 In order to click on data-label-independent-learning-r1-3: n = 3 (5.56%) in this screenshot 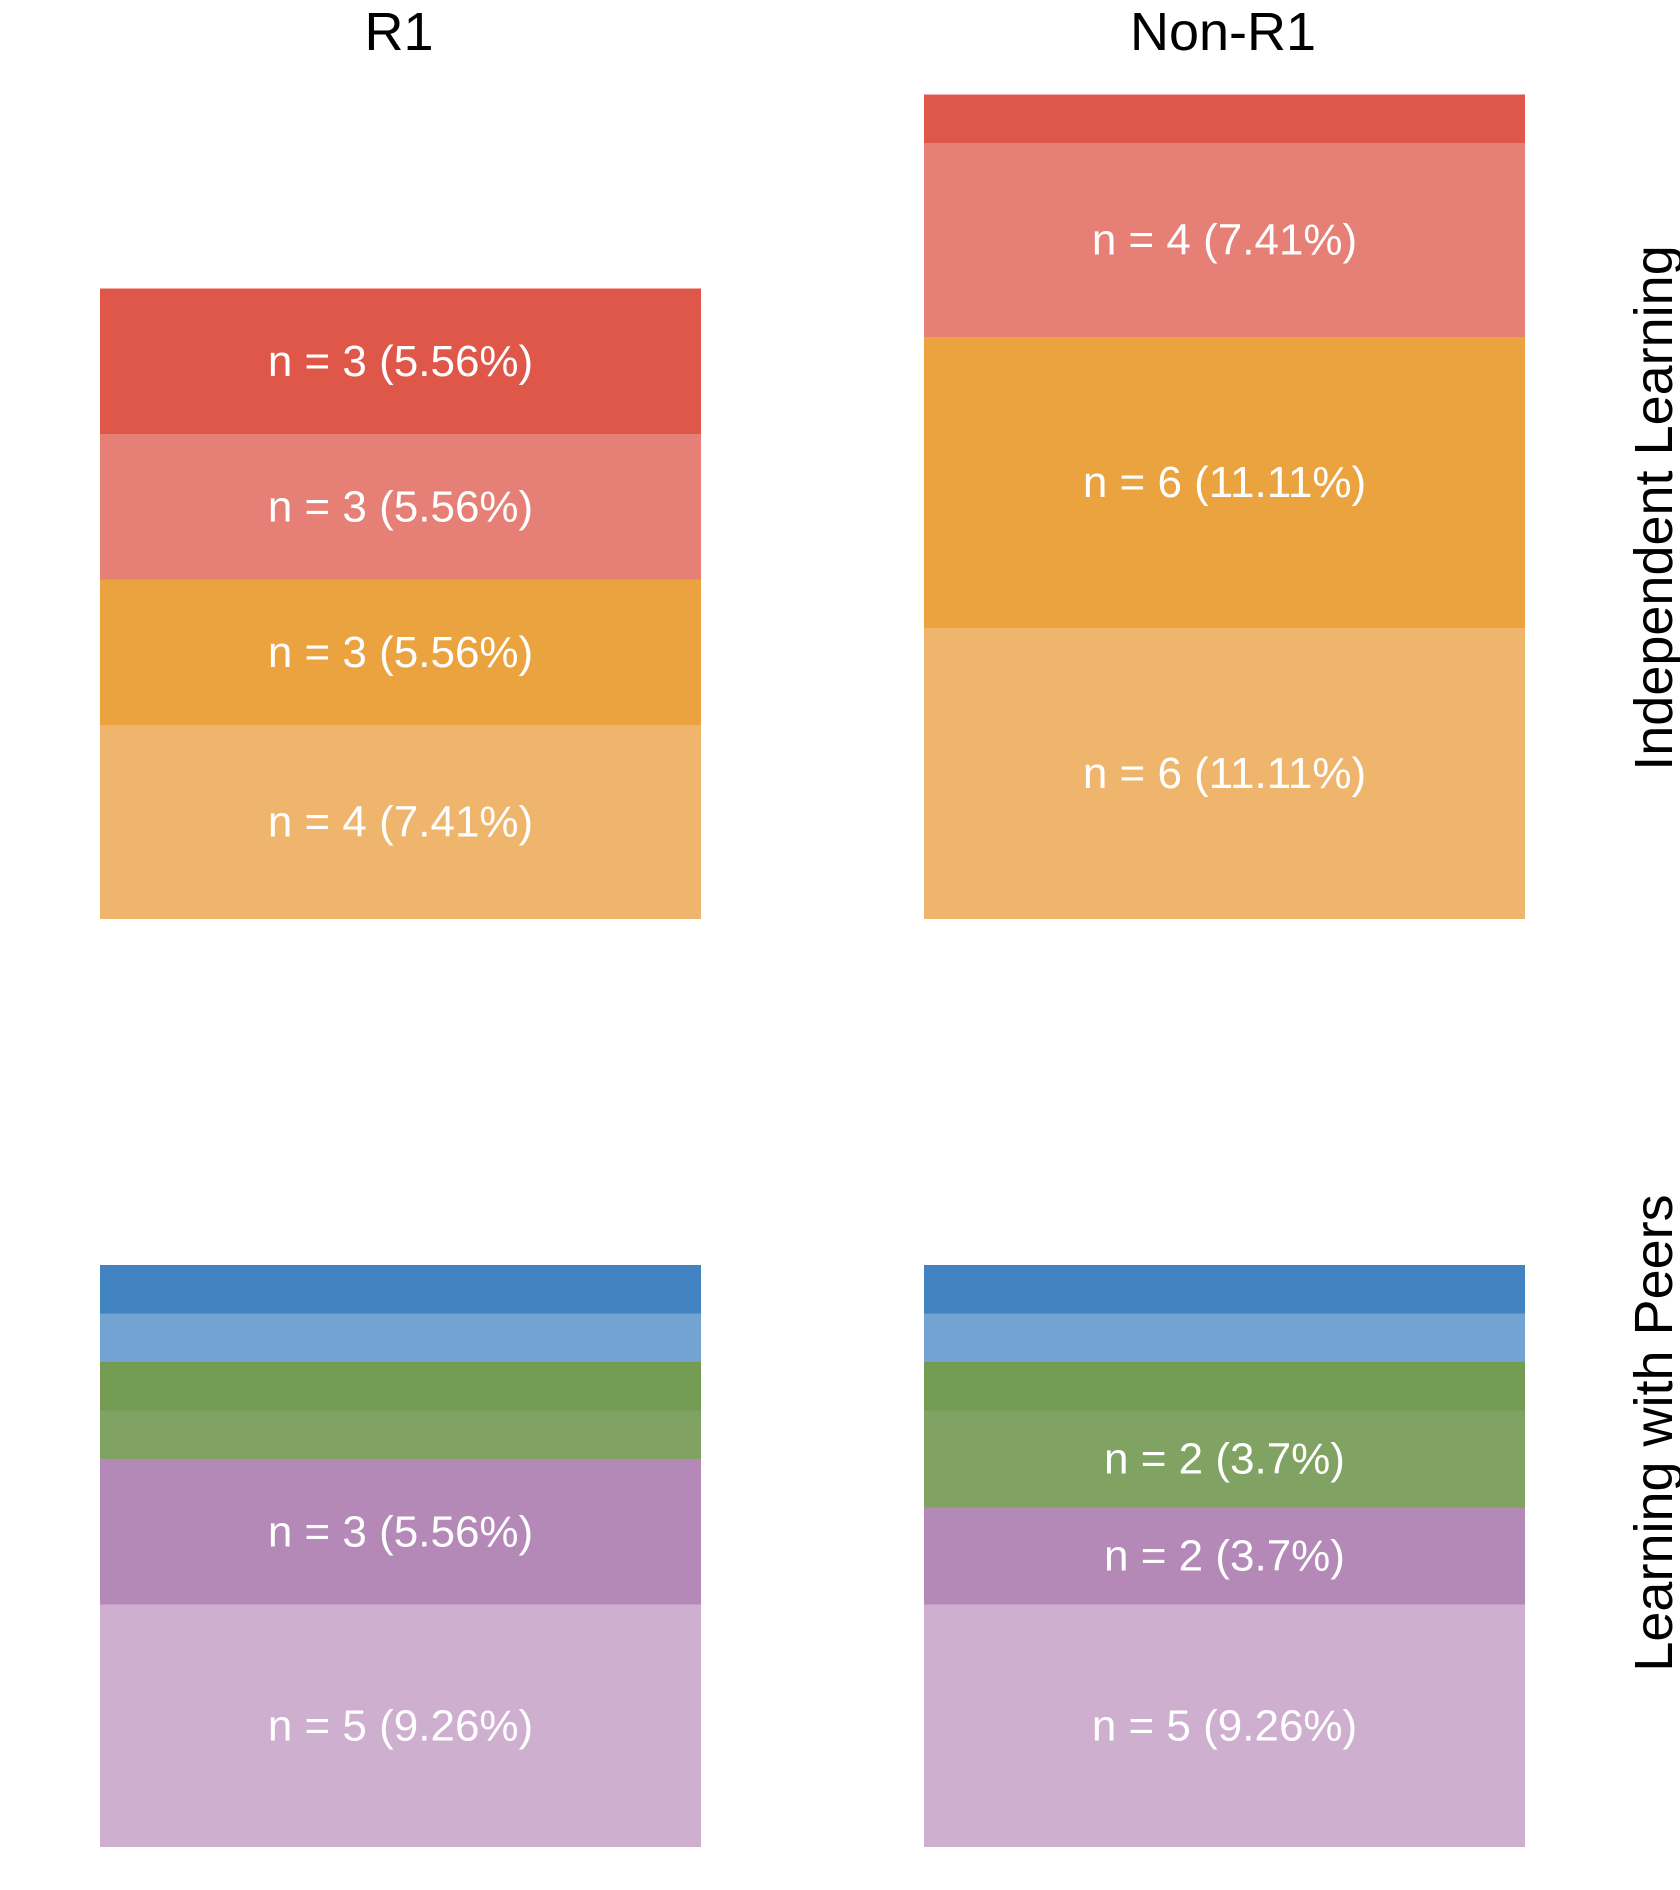, I will do `click(400, 652)`.